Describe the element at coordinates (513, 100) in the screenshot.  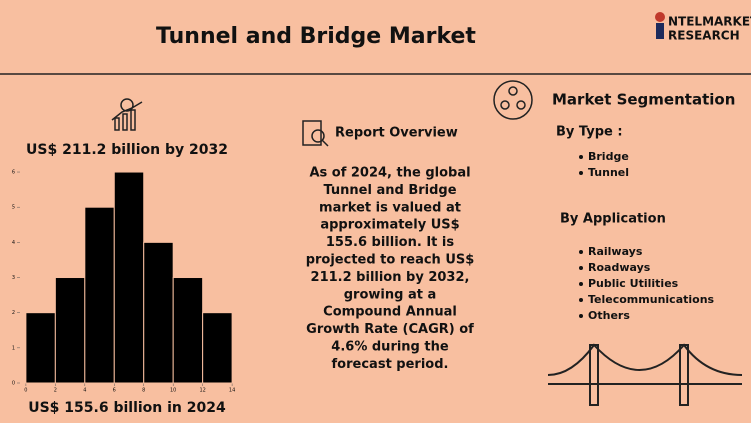
I see `segment-icon` at that location.